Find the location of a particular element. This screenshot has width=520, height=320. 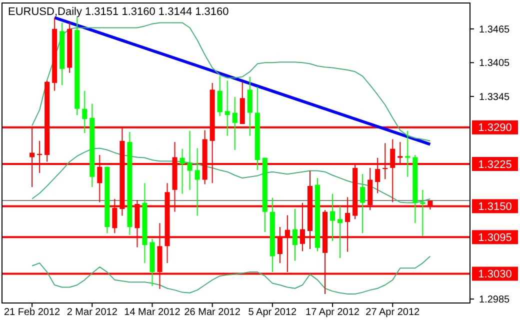

ref-line-label: 1.3030 is located at coordinates (495, 274).